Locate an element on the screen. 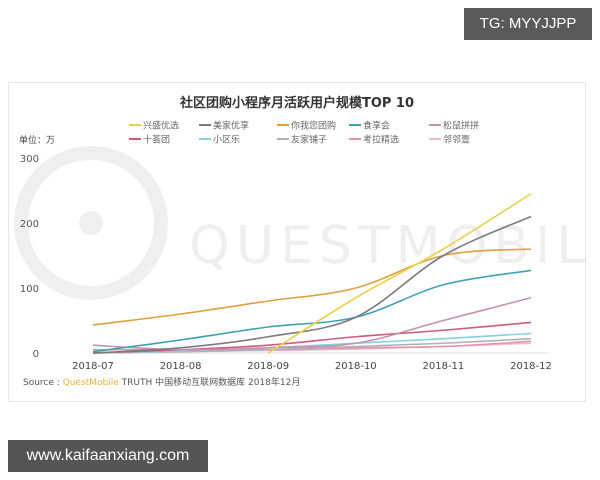 The height and width of the screenshot is (480, 600). svg-text: 你我您团购 is located at coordinates (313, 126).